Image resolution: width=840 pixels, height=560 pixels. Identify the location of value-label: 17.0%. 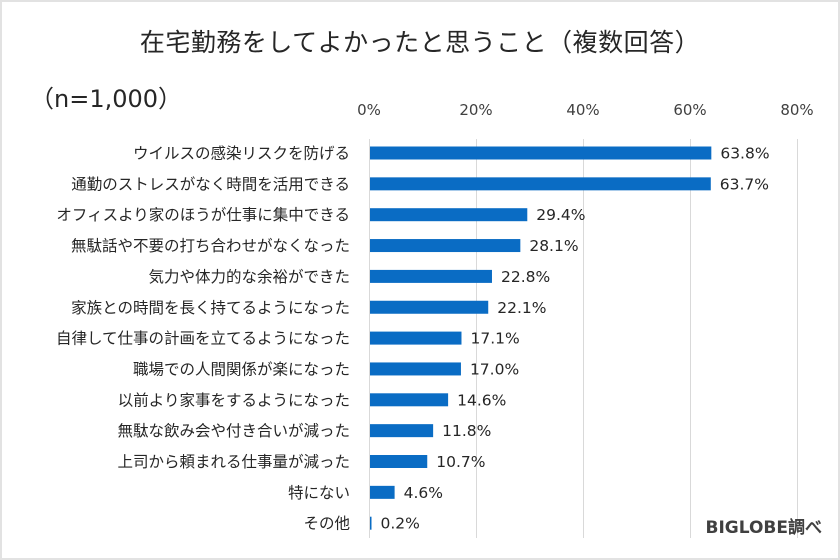
(494, 369).